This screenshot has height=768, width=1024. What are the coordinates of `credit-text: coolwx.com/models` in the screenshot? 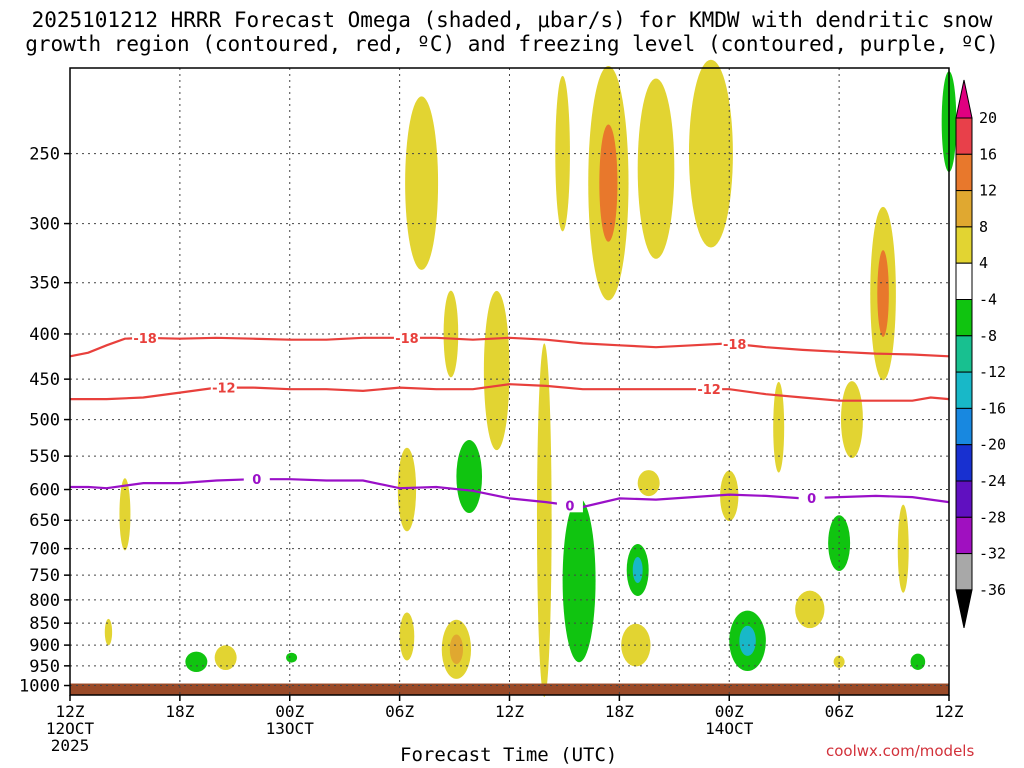 It's located at (900, 751).